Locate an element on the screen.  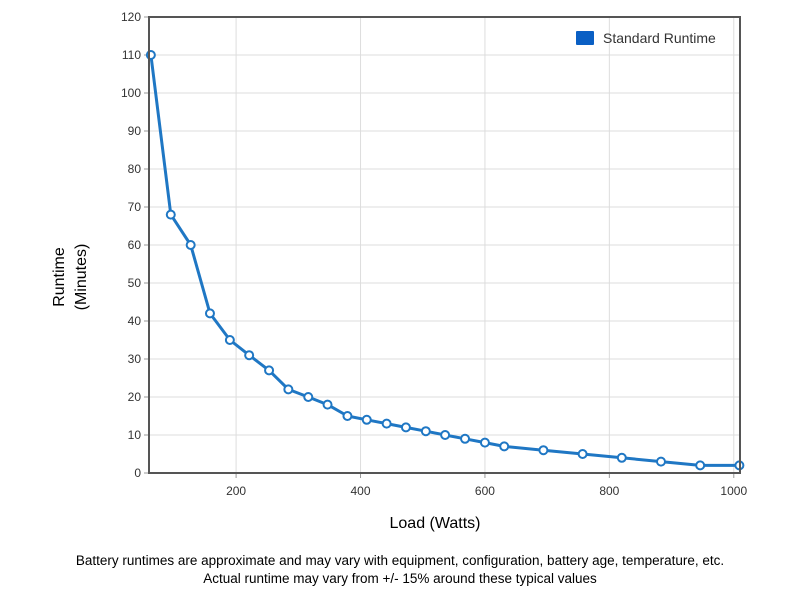
legend-swatch is located at coordinates (585, 38).